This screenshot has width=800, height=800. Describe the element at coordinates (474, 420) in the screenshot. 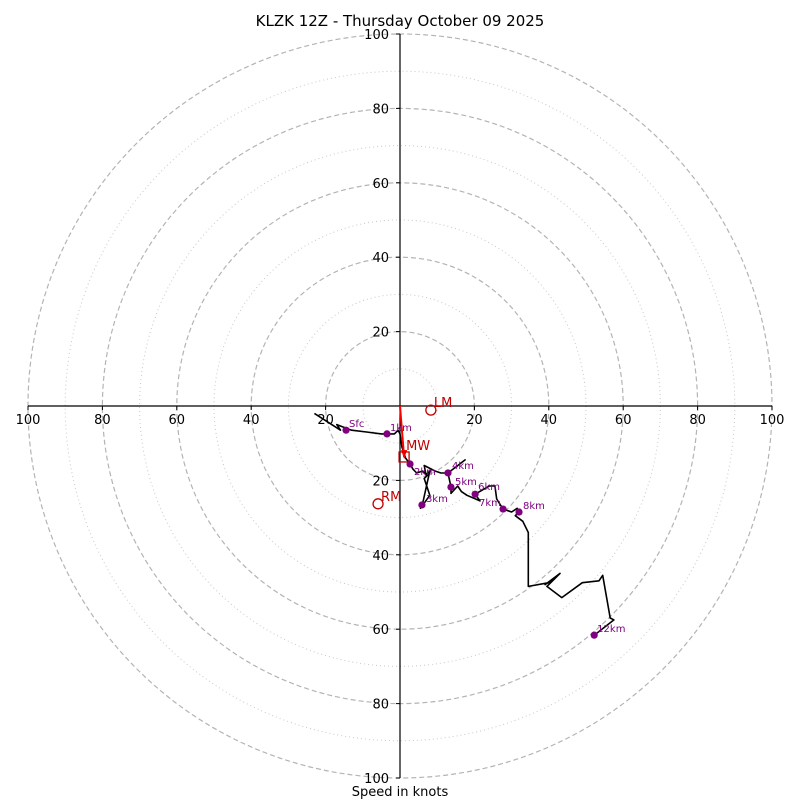

I see `x-tick-label: 20` at that location.